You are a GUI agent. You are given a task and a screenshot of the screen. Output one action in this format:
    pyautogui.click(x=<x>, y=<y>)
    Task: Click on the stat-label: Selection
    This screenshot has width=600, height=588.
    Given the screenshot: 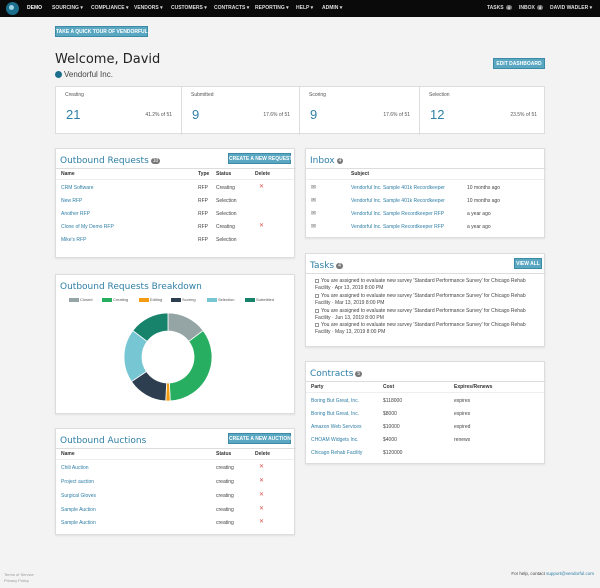 What is the action you would take?
    pyautogui.click(x=439, y=95)
    